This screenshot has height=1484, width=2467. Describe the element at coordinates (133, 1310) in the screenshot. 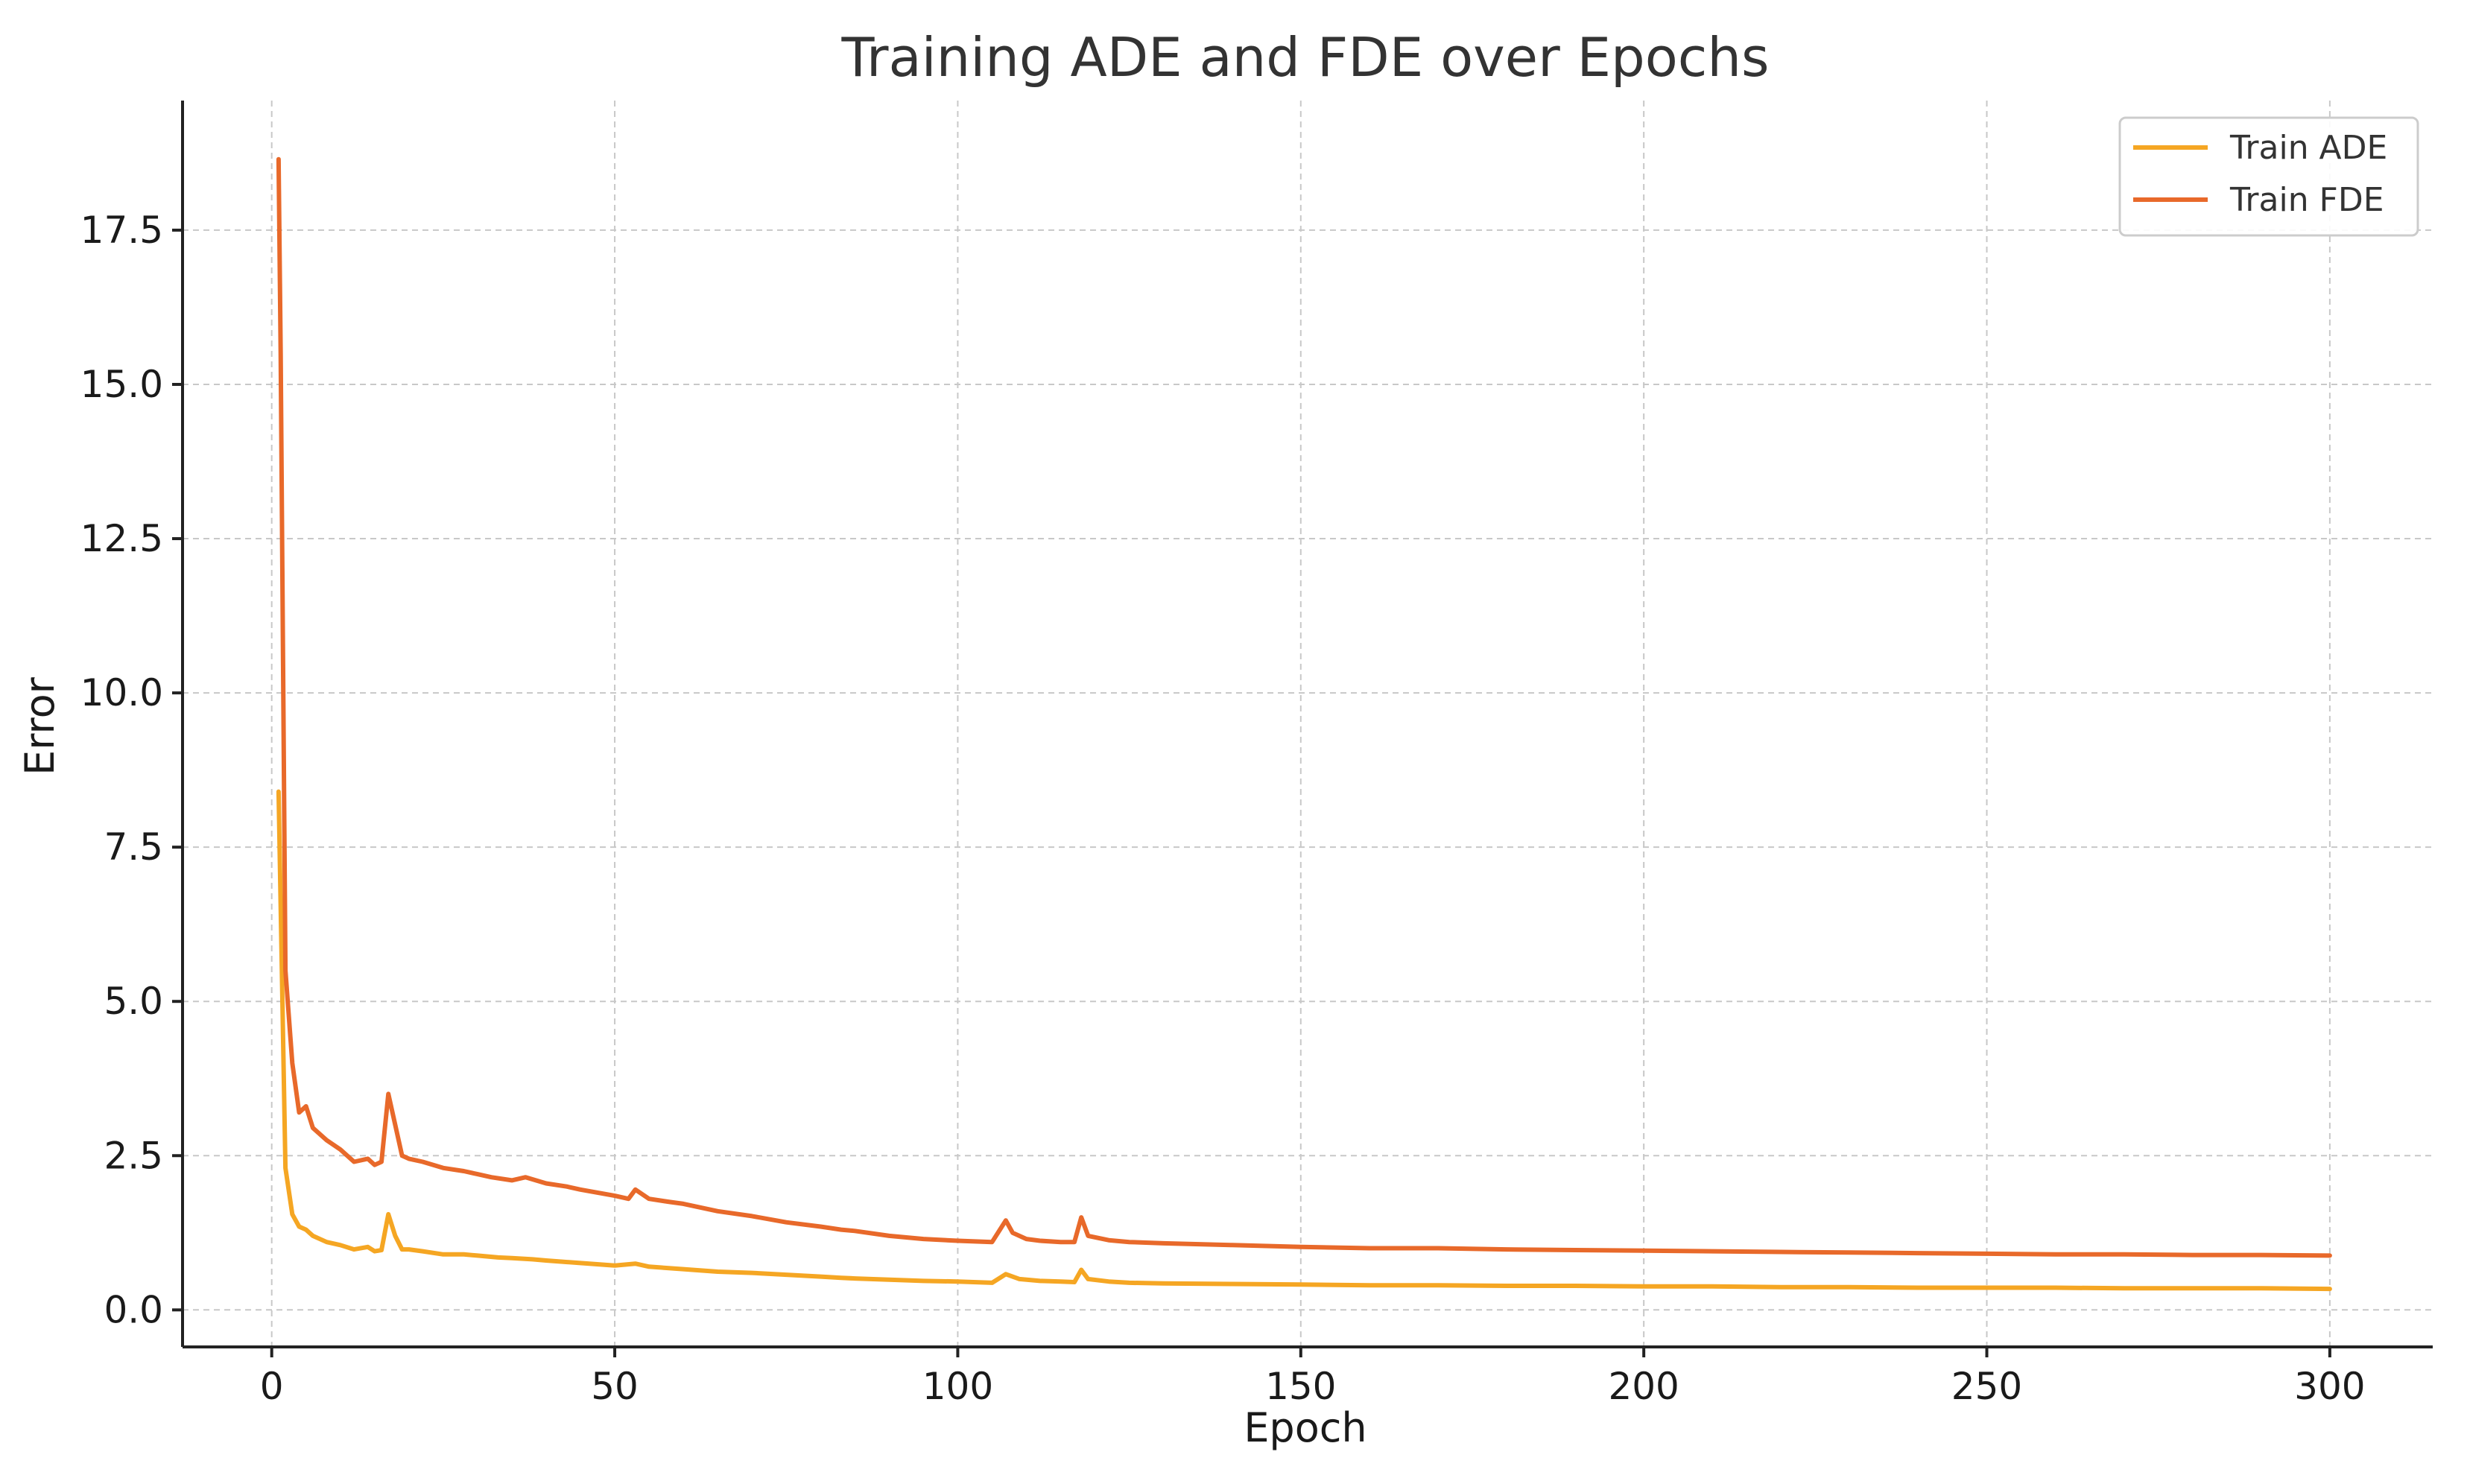

I see `y-tick-label: 0.0` at that location.